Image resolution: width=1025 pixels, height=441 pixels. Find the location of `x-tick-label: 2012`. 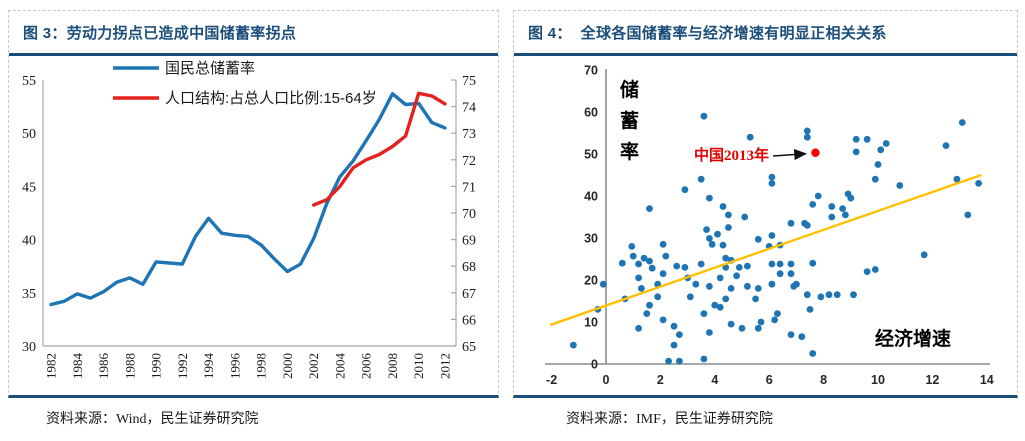

x-tick-label: 2012 is located at coordinates (445, 366).